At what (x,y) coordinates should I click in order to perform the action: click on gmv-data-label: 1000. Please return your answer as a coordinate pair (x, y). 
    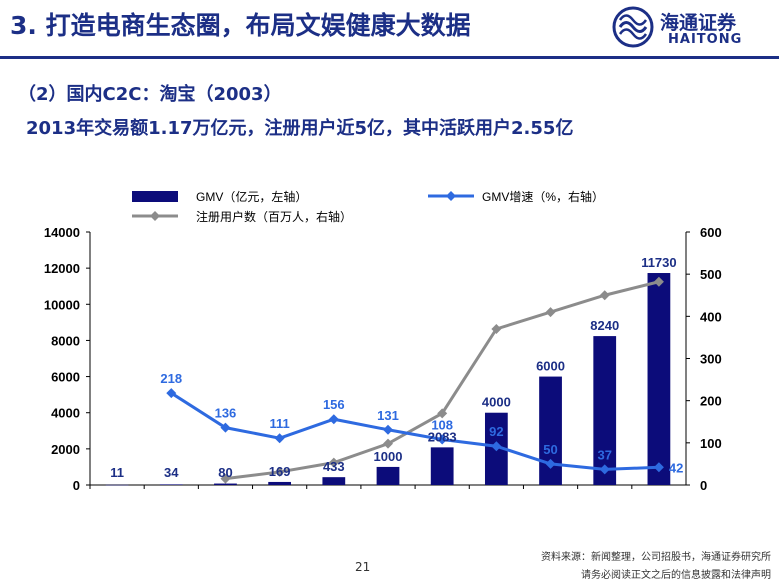
    Looking at the image, I should click on (388, 456).